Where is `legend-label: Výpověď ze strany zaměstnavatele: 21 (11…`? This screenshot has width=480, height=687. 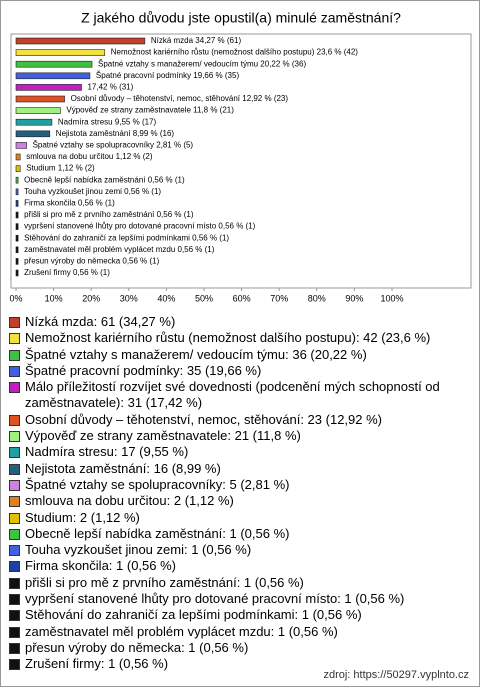 legend-label: Výpověď ze strany zaměstnavatele: 21 (11… is located at coordinates (163, 436).